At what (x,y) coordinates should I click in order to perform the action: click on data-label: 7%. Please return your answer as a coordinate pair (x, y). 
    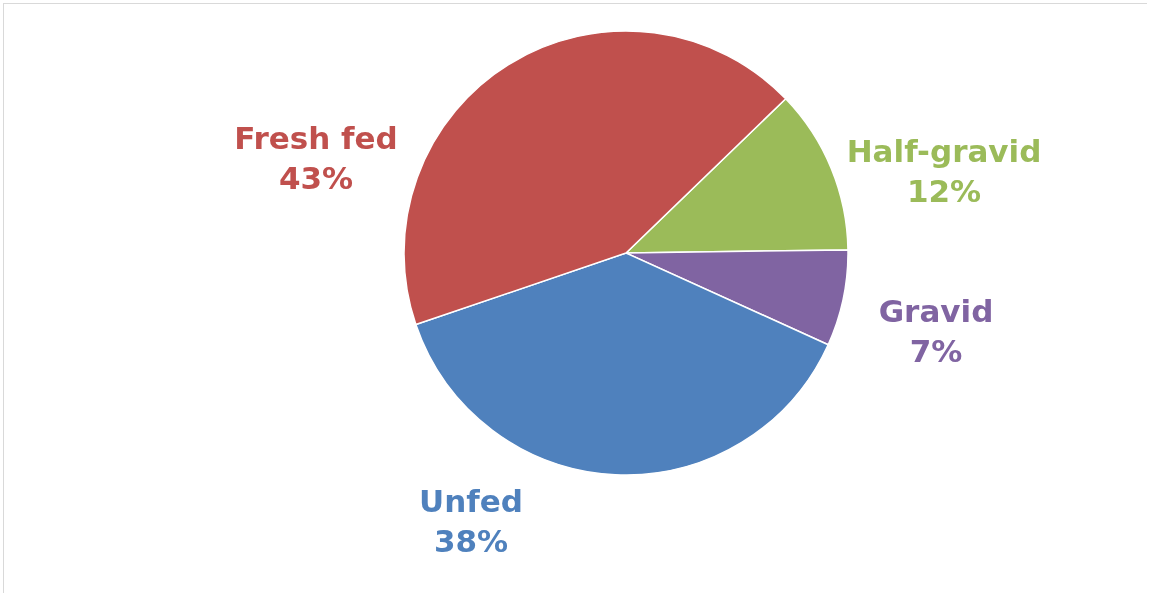
    Looking at the image, I should click on (936, 351).